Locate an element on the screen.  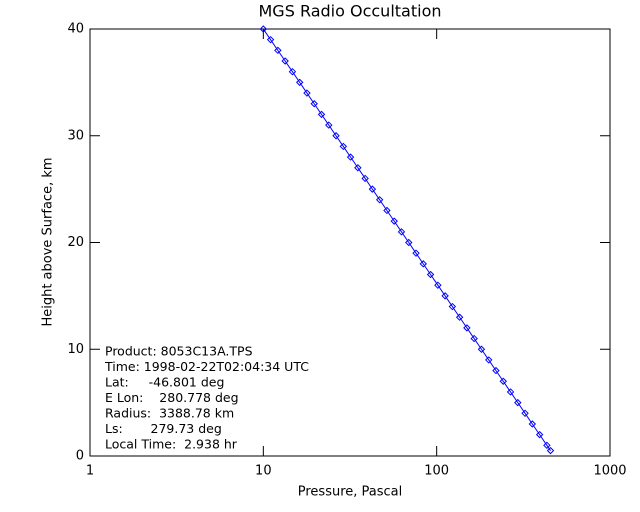
annotation: Radius: 3388.78 km is located at coordinates (169, 413).